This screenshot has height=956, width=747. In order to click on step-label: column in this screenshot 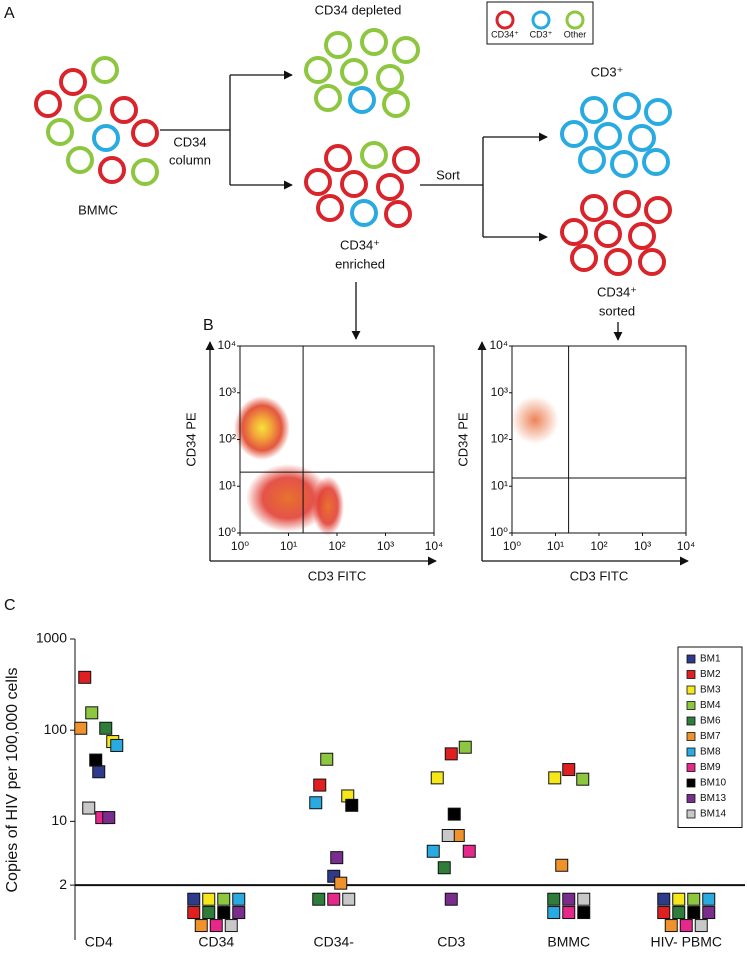, I will do `click(190, 159)`.